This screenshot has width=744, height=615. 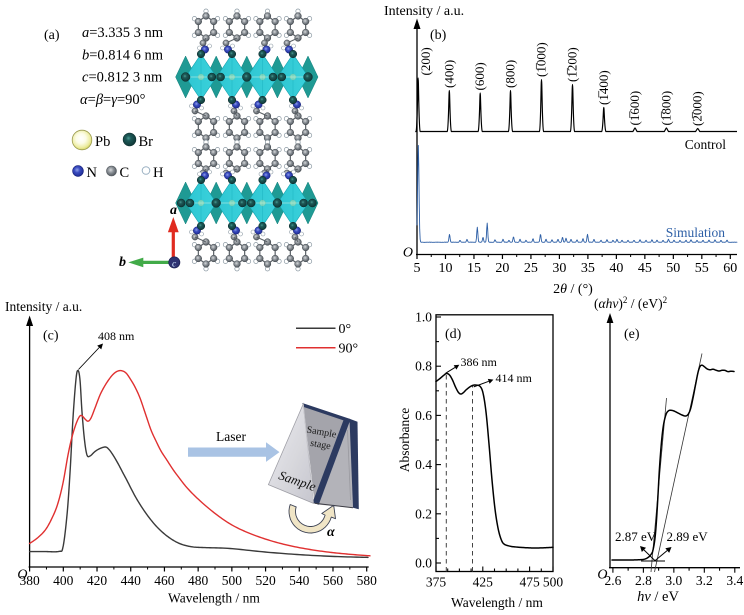 I want to click on svg-text: 35, so click(x=588, y=268).